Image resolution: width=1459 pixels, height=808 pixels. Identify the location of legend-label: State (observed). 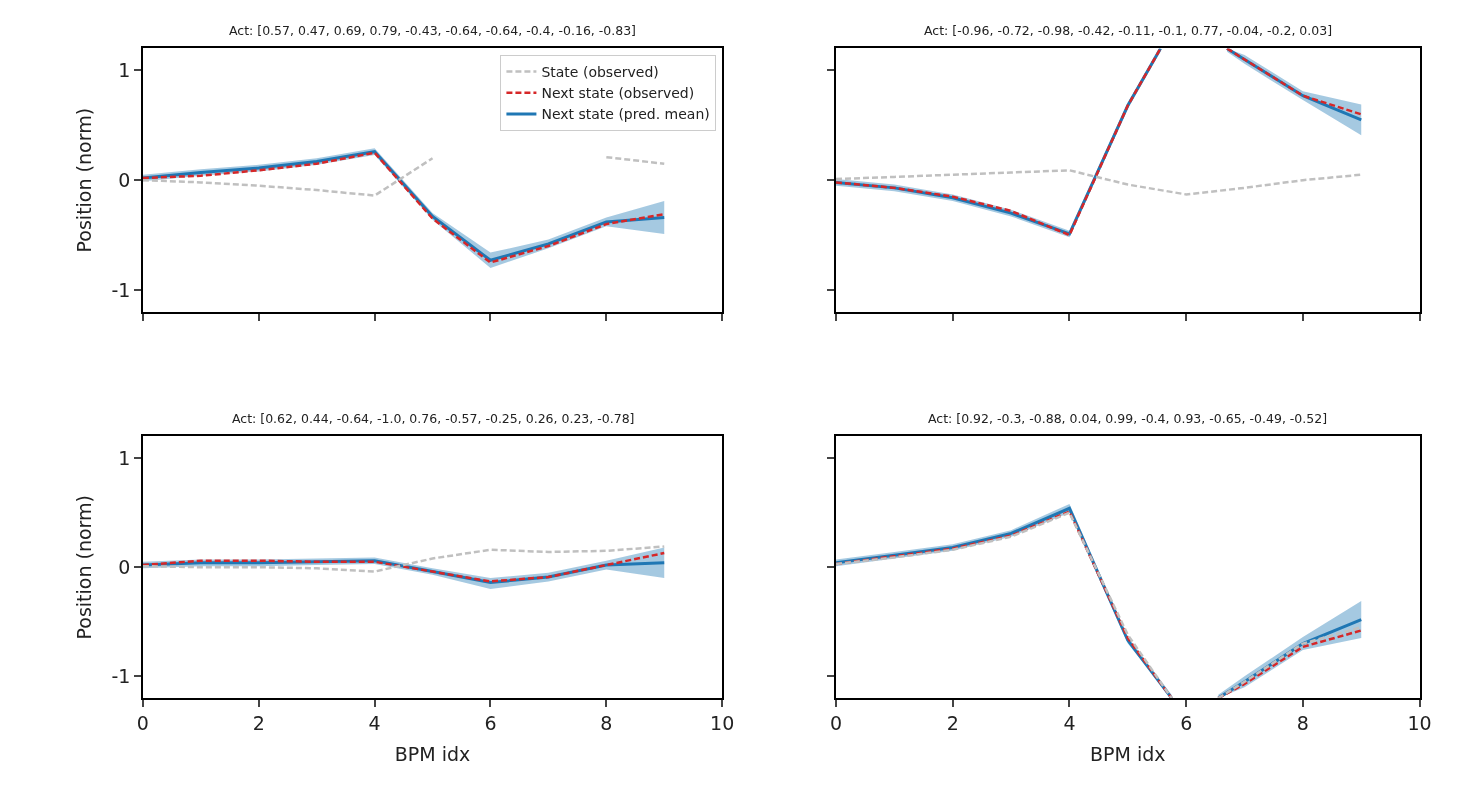
(600, 72).